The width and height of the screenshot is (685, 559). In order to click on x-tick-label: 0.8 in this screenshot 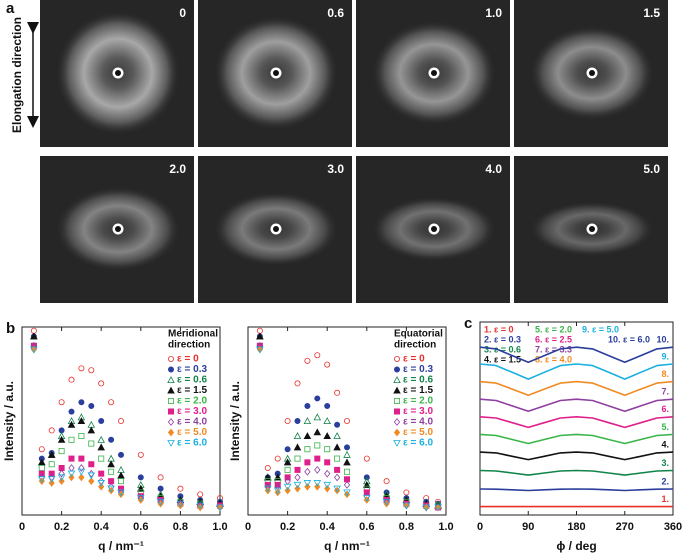, I will do `click(406, 527)`.